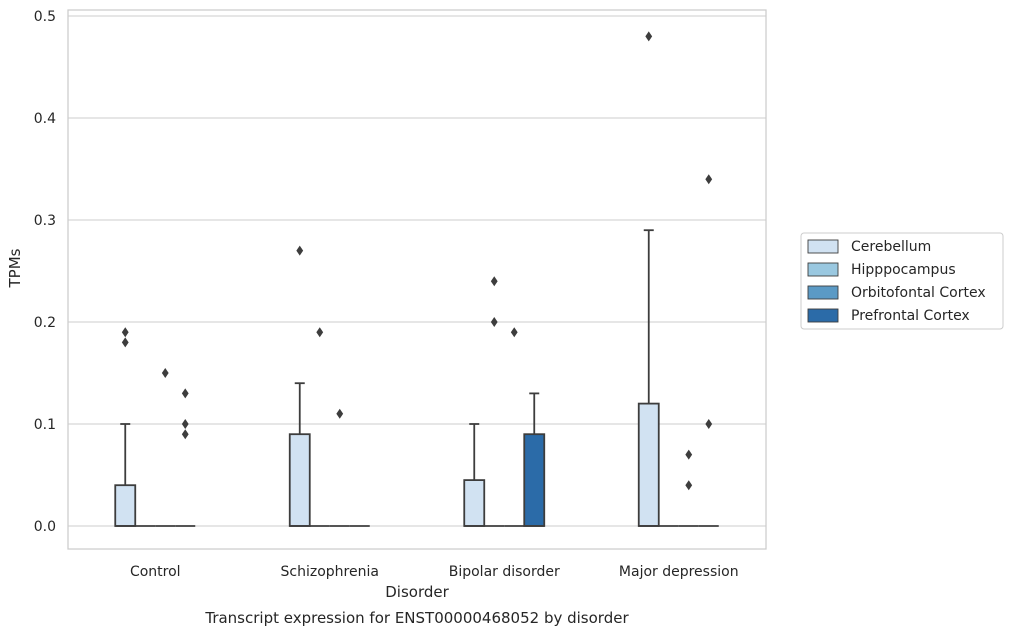 The image size is (1014, 636). Describe the element at coordinates (330, 572) in the screenshot. I see `x-tick-label: Schizophrenia` at that location.